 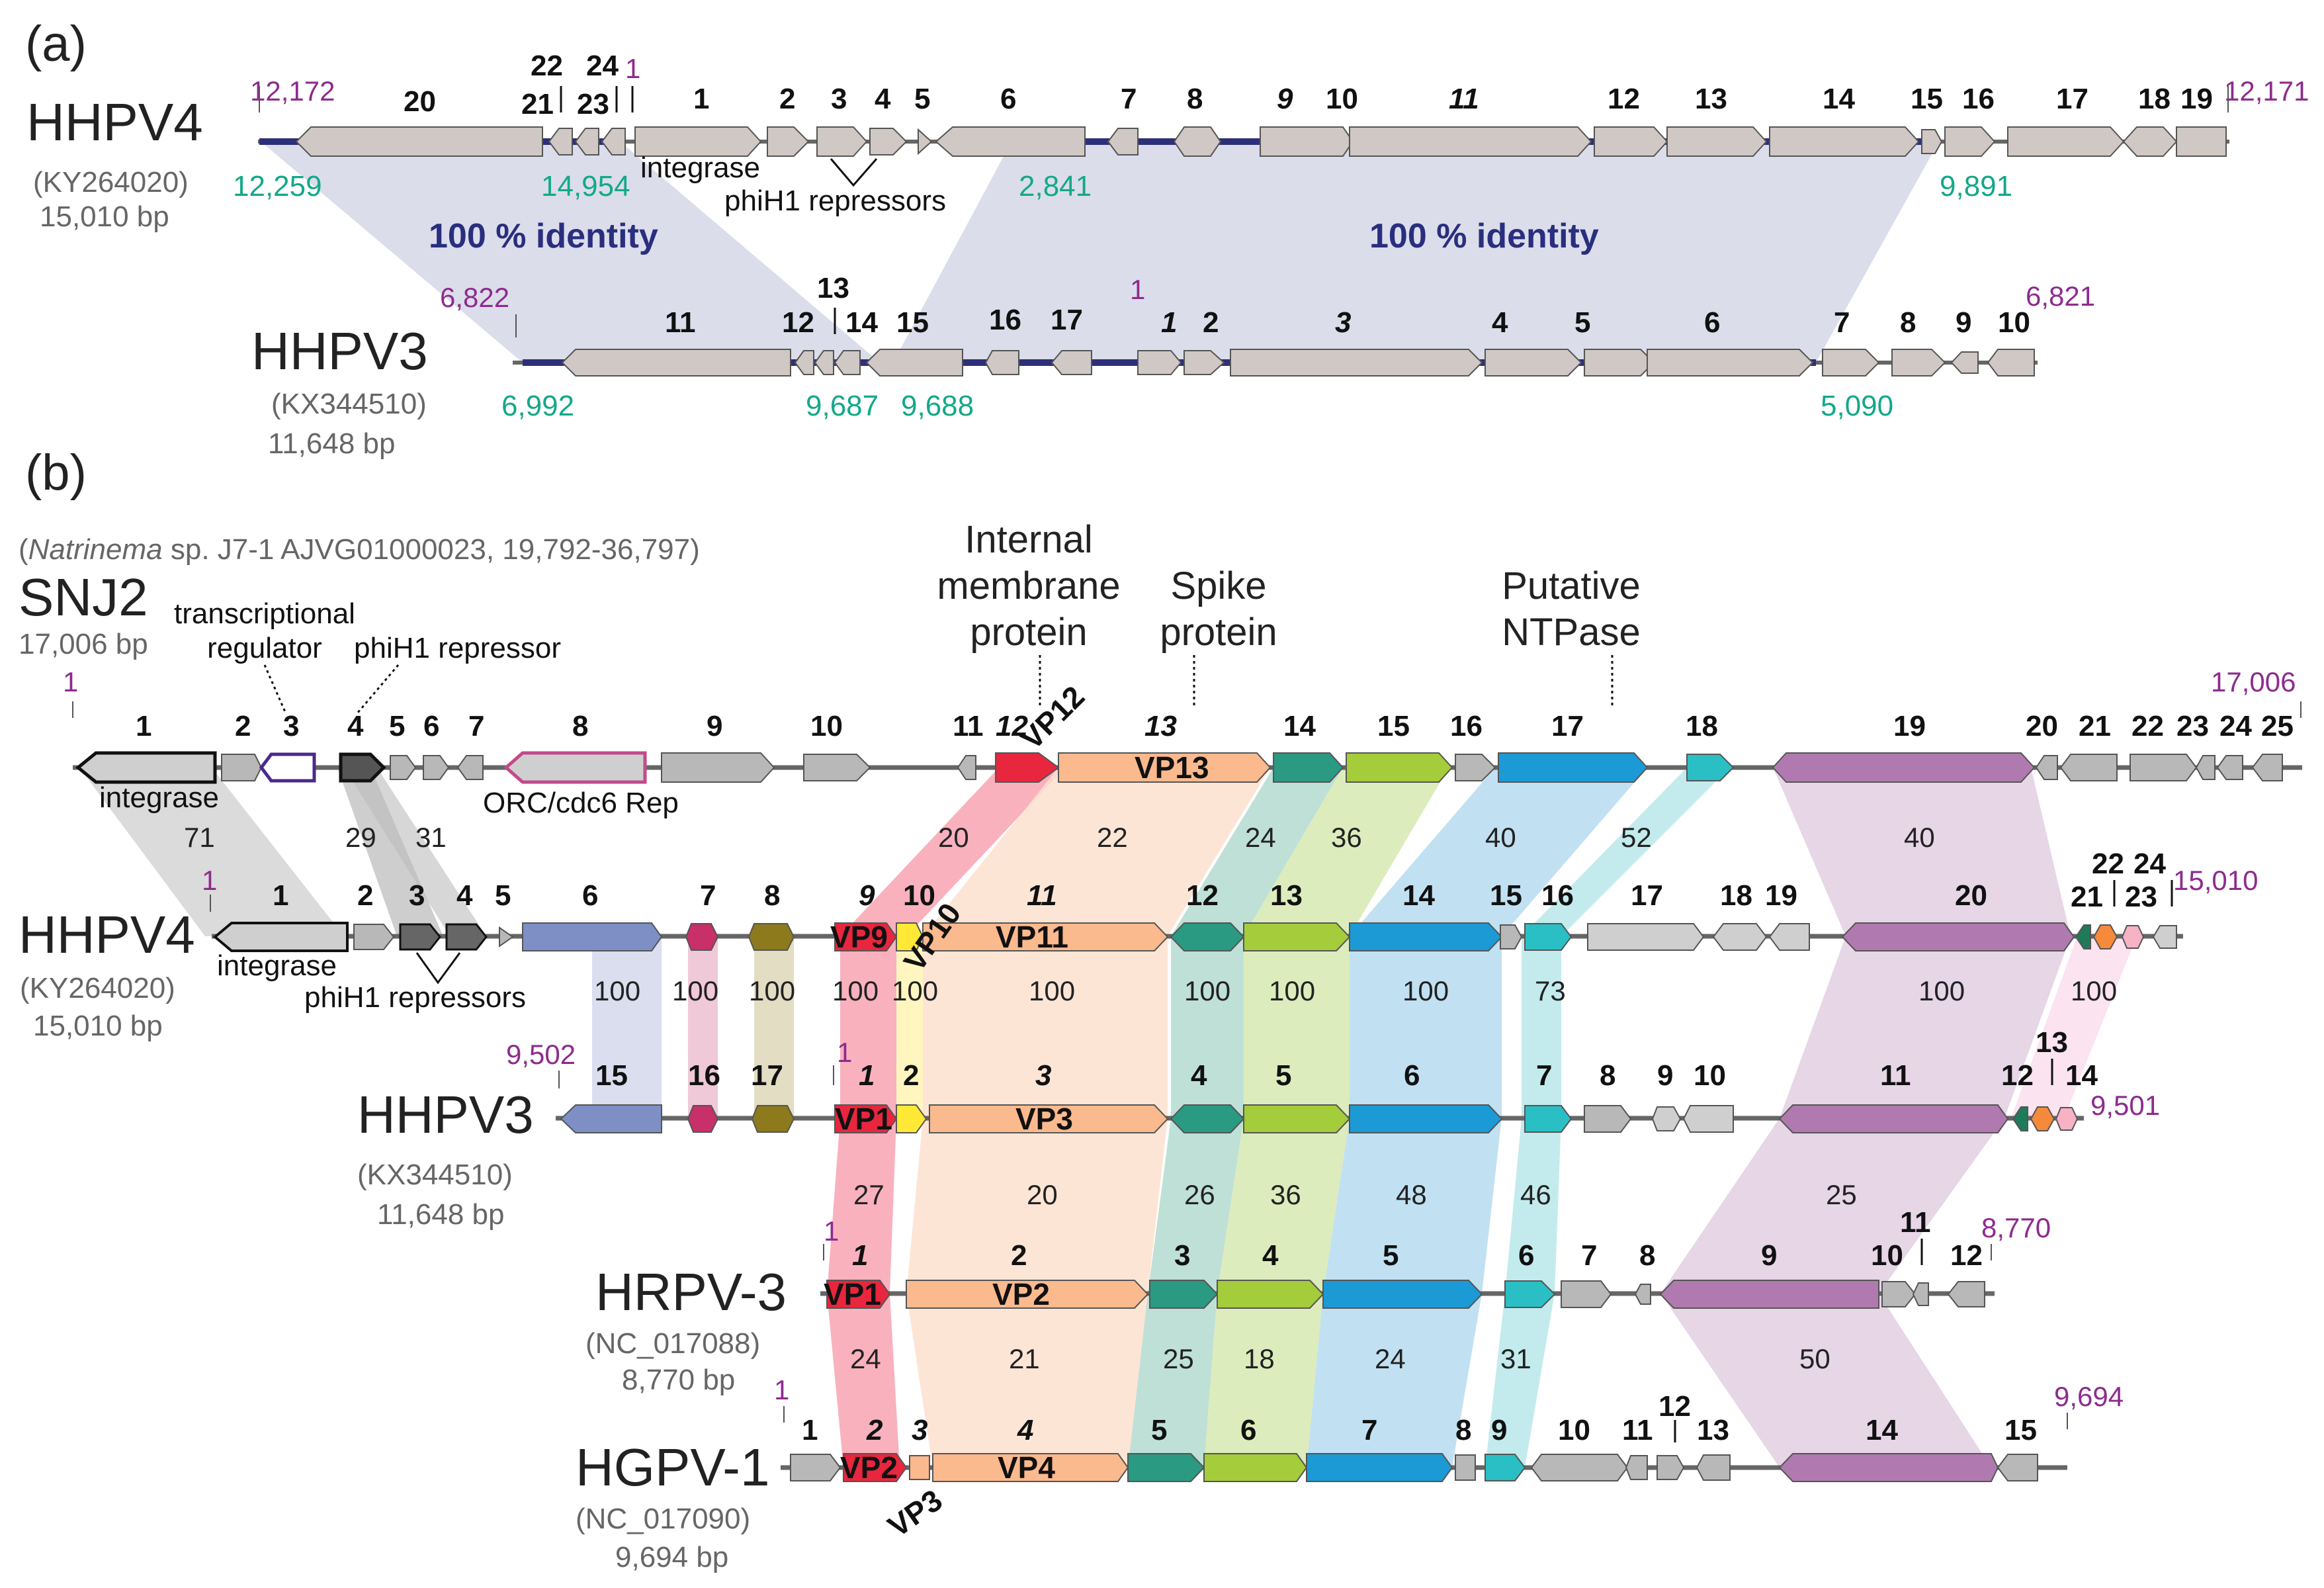 What do you see at coordinates (1028, 585) in the screenshot?
I see `annotation-internal-membrane-2: membrane` at bounding box center [1028, 585].